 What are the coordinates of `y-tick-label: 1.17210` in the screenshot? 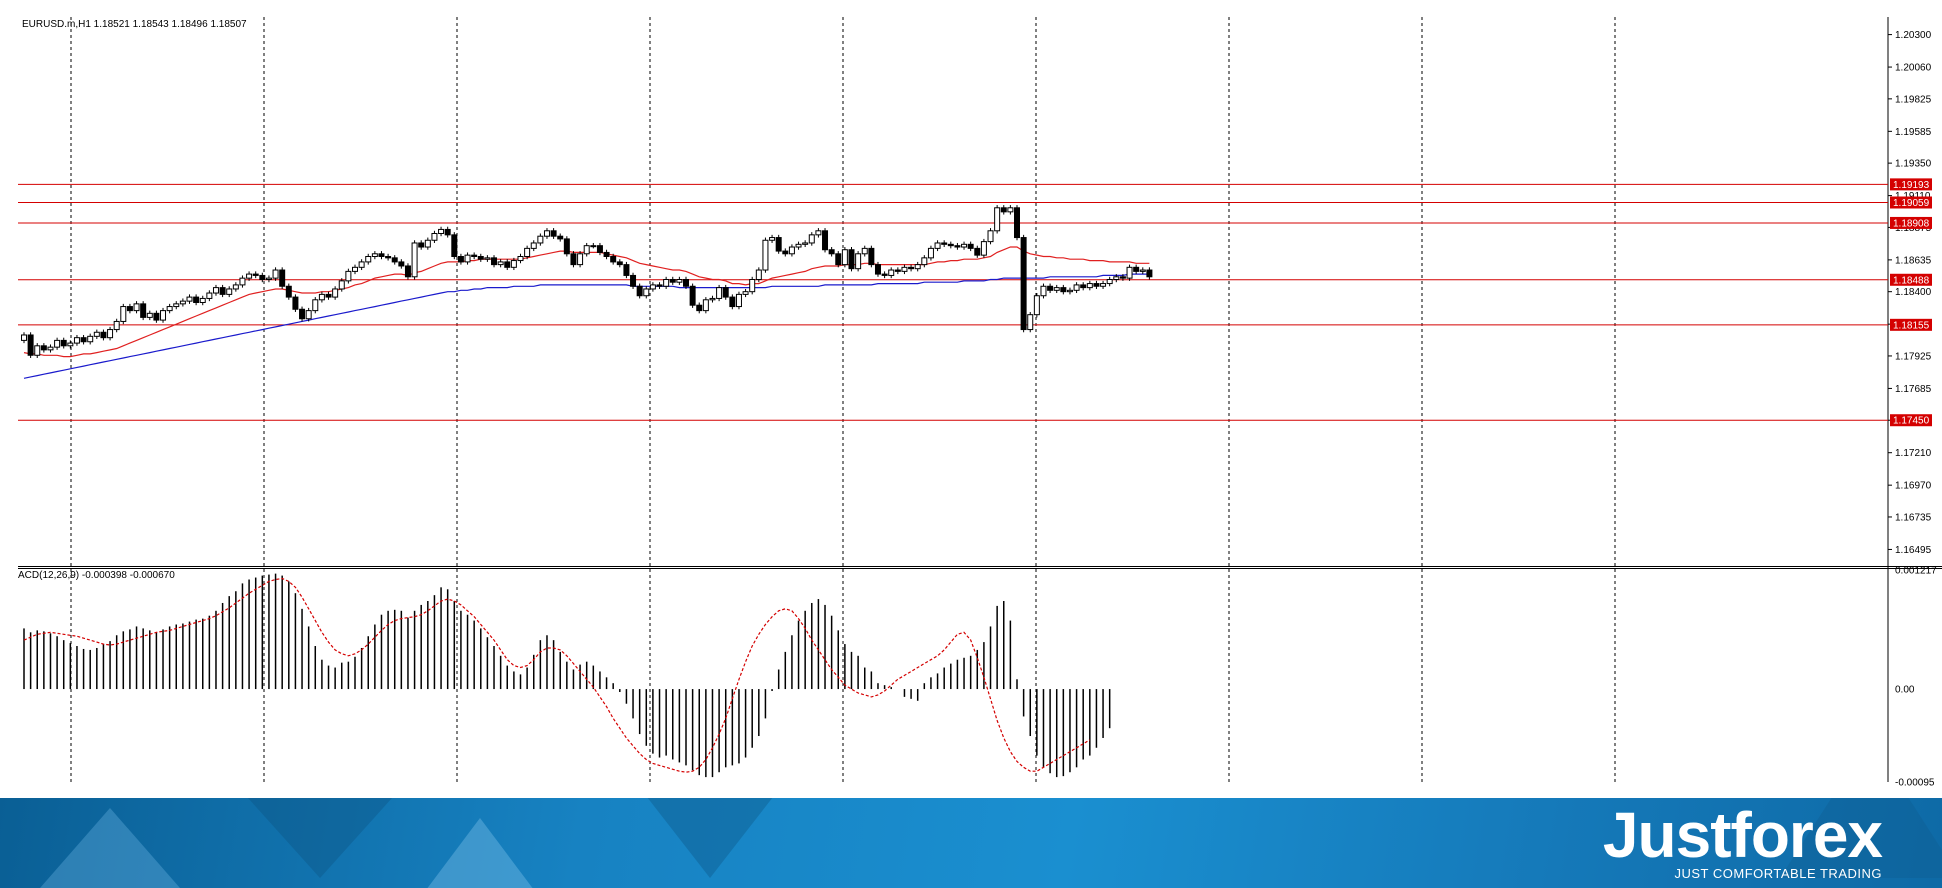 It's located at (1913, 453).